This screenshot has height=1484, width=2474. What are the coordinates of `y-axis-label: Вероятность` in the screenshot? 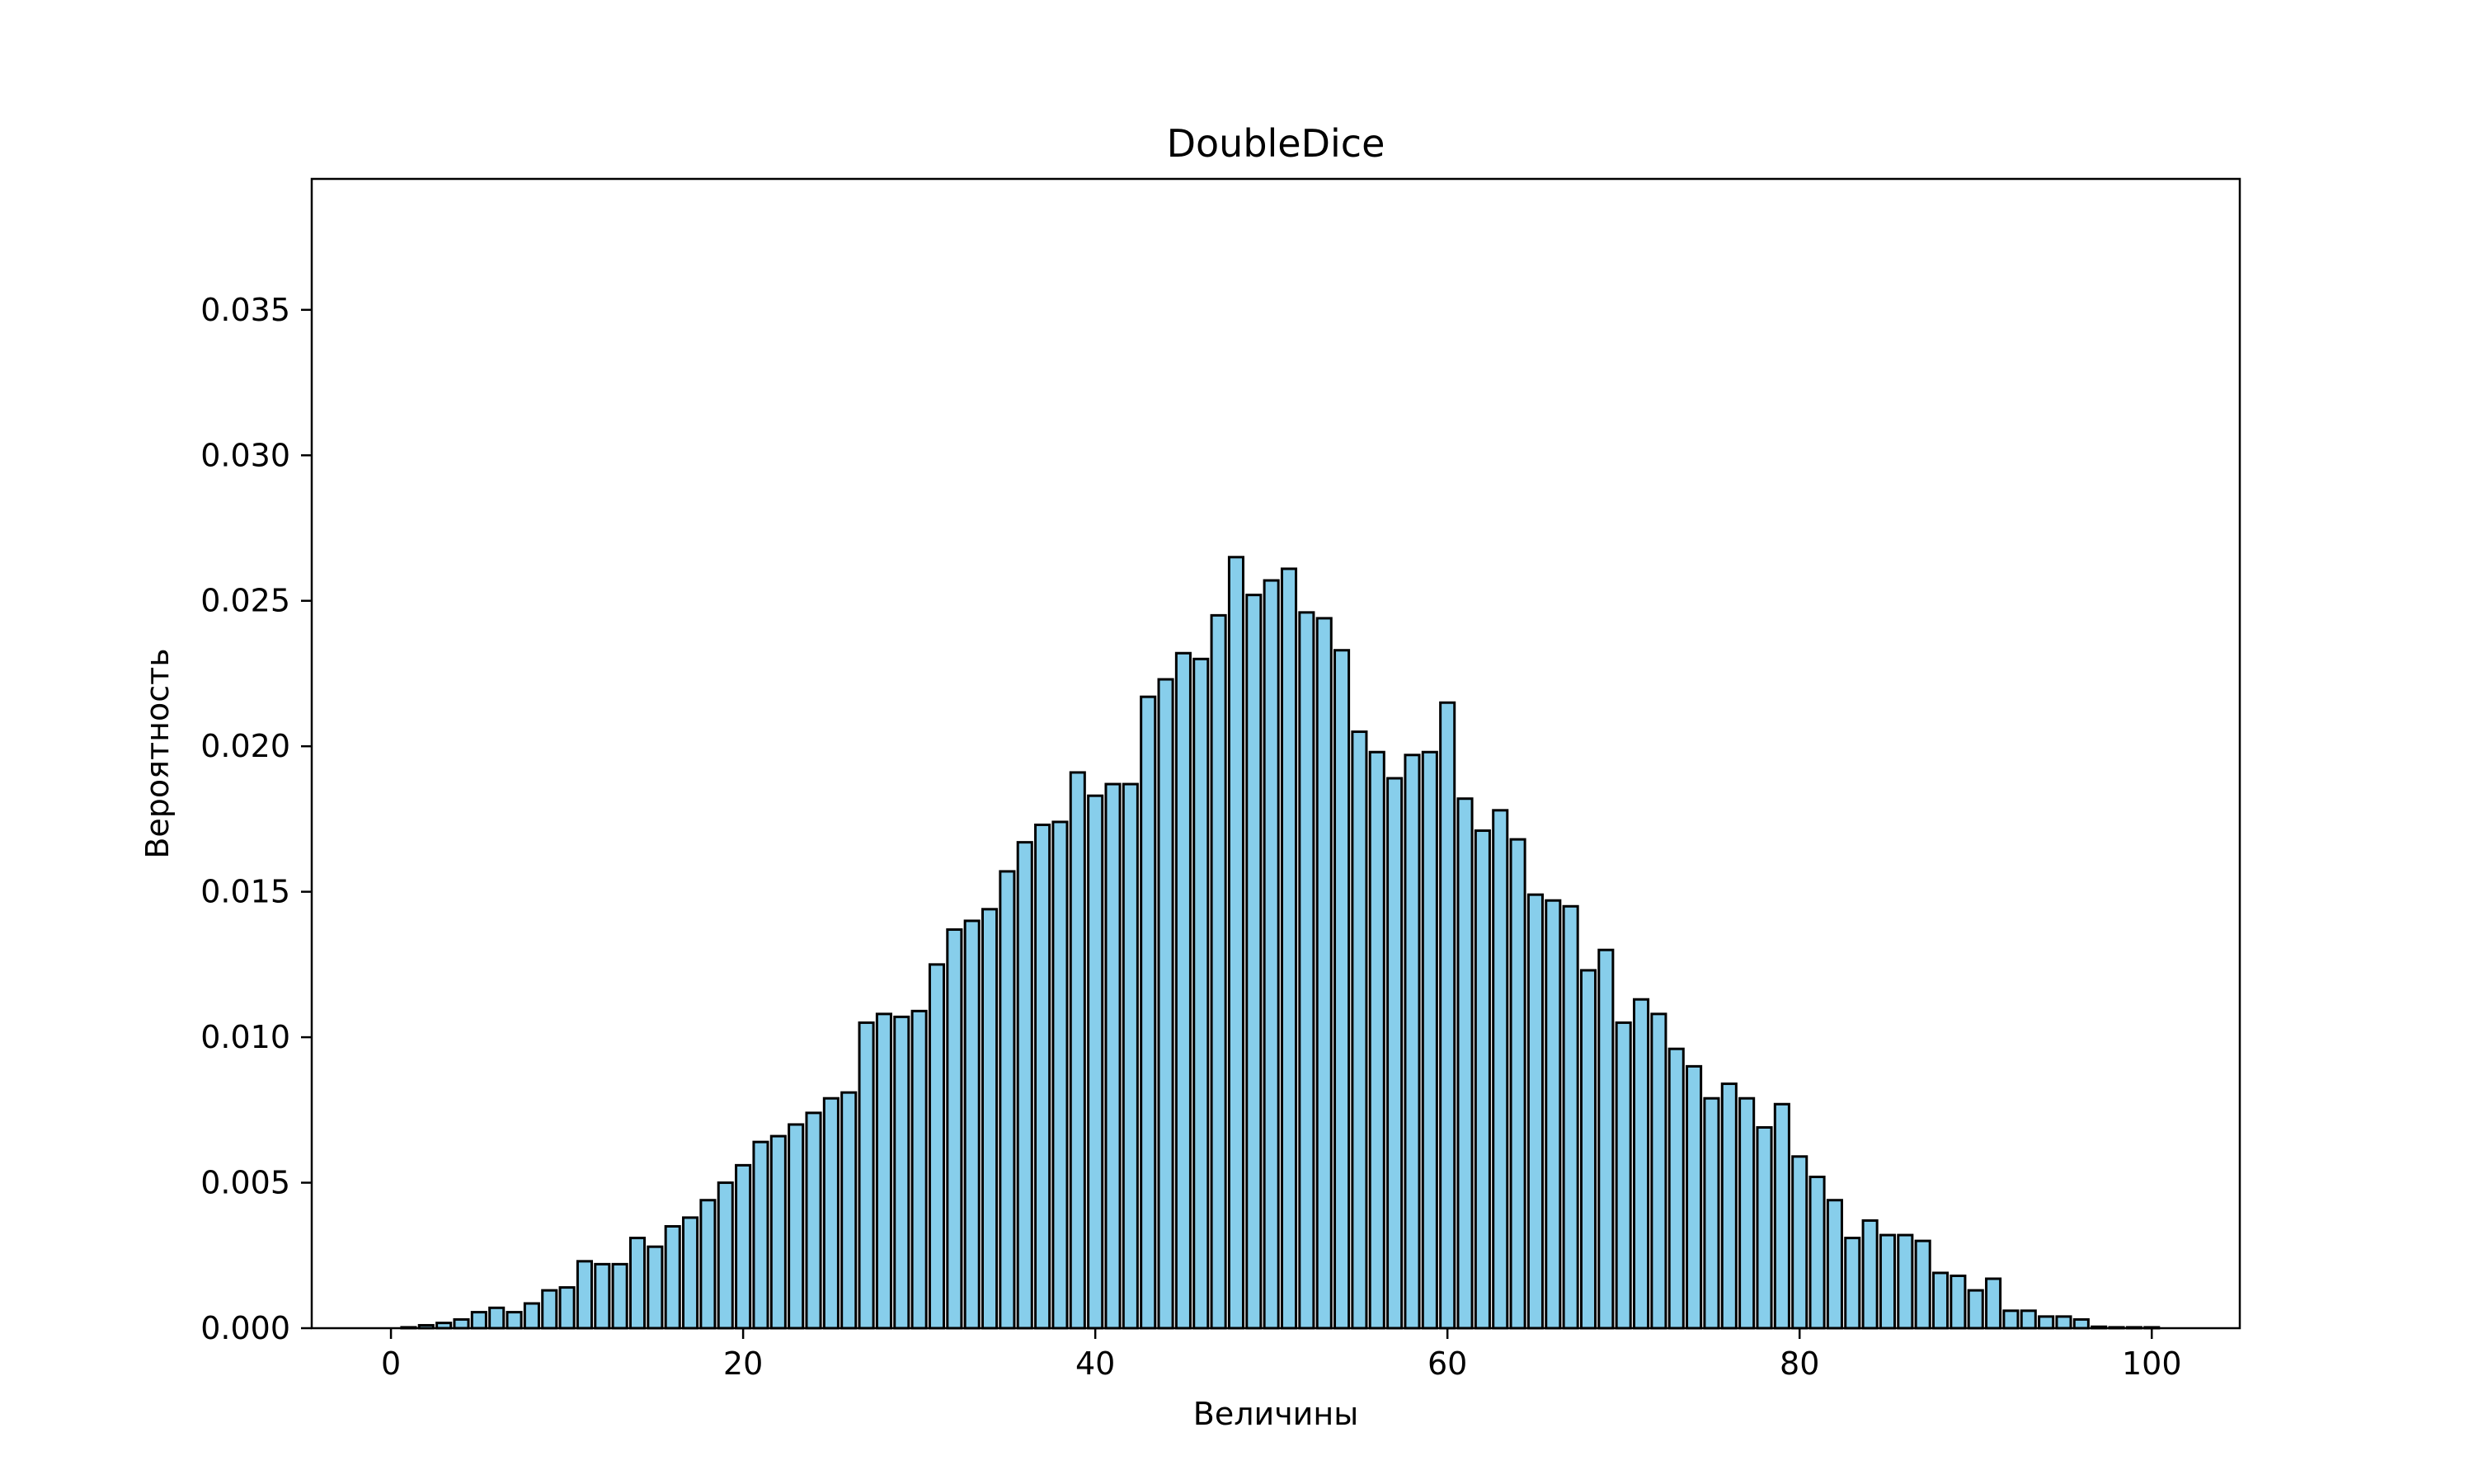 It's located at (157, 753).